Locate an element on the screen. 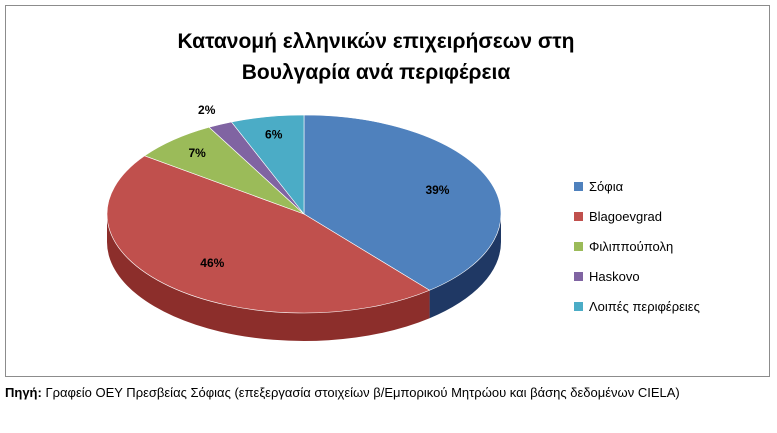 The height and width of the screenshot is (433, 777). legend-item-2: Φιλιππούπολη is located at coordinates (637, 246).